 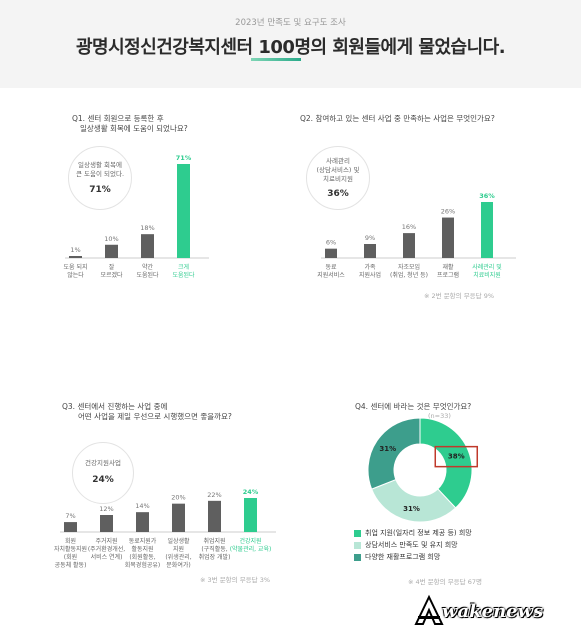 I want to click on category-label-5: 취업지원 (구직활동, 취업장 개발), so click(x=215, y=549).